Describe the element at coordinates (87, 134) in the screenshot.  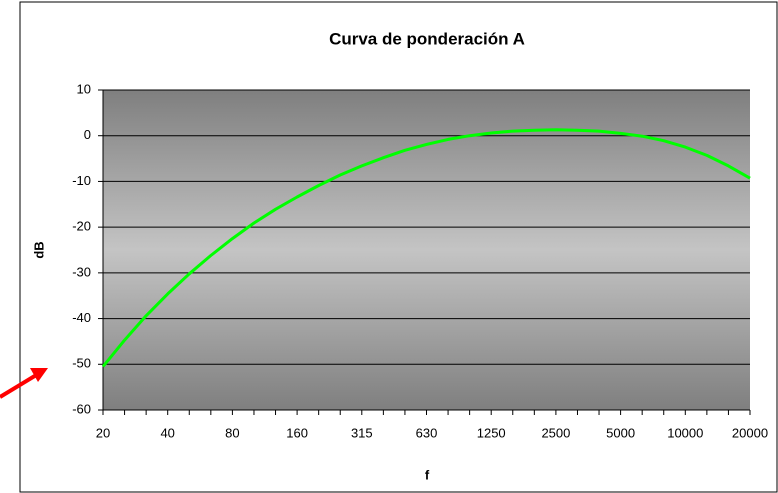
I see `y-tick-label: 0` at that location.